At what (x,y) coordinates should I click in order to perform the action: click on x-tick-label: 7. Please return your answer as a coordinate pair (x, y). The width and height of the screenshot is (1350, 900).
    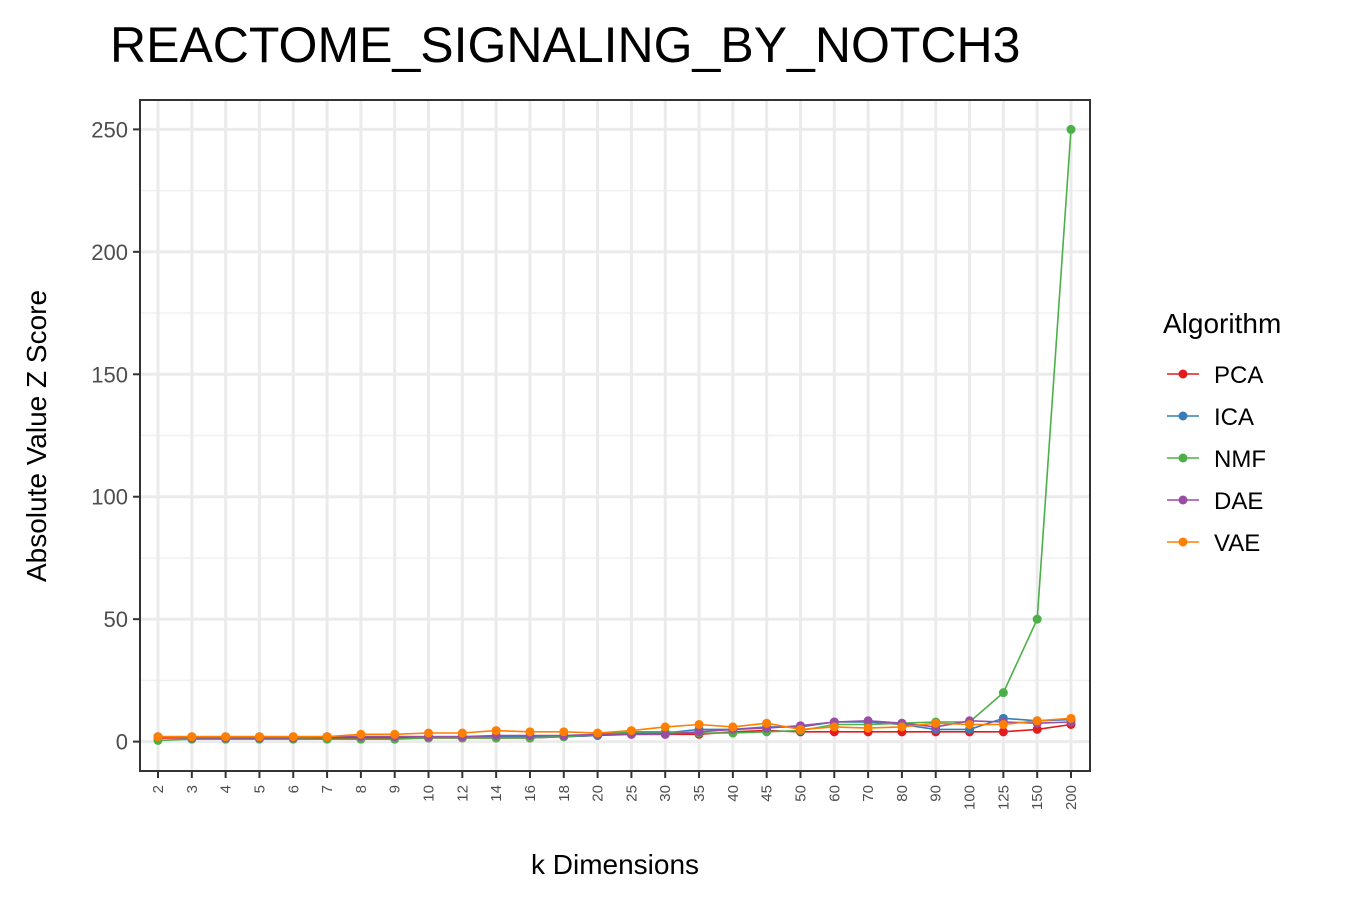
    Looking at the image, I should click on (327, 789).